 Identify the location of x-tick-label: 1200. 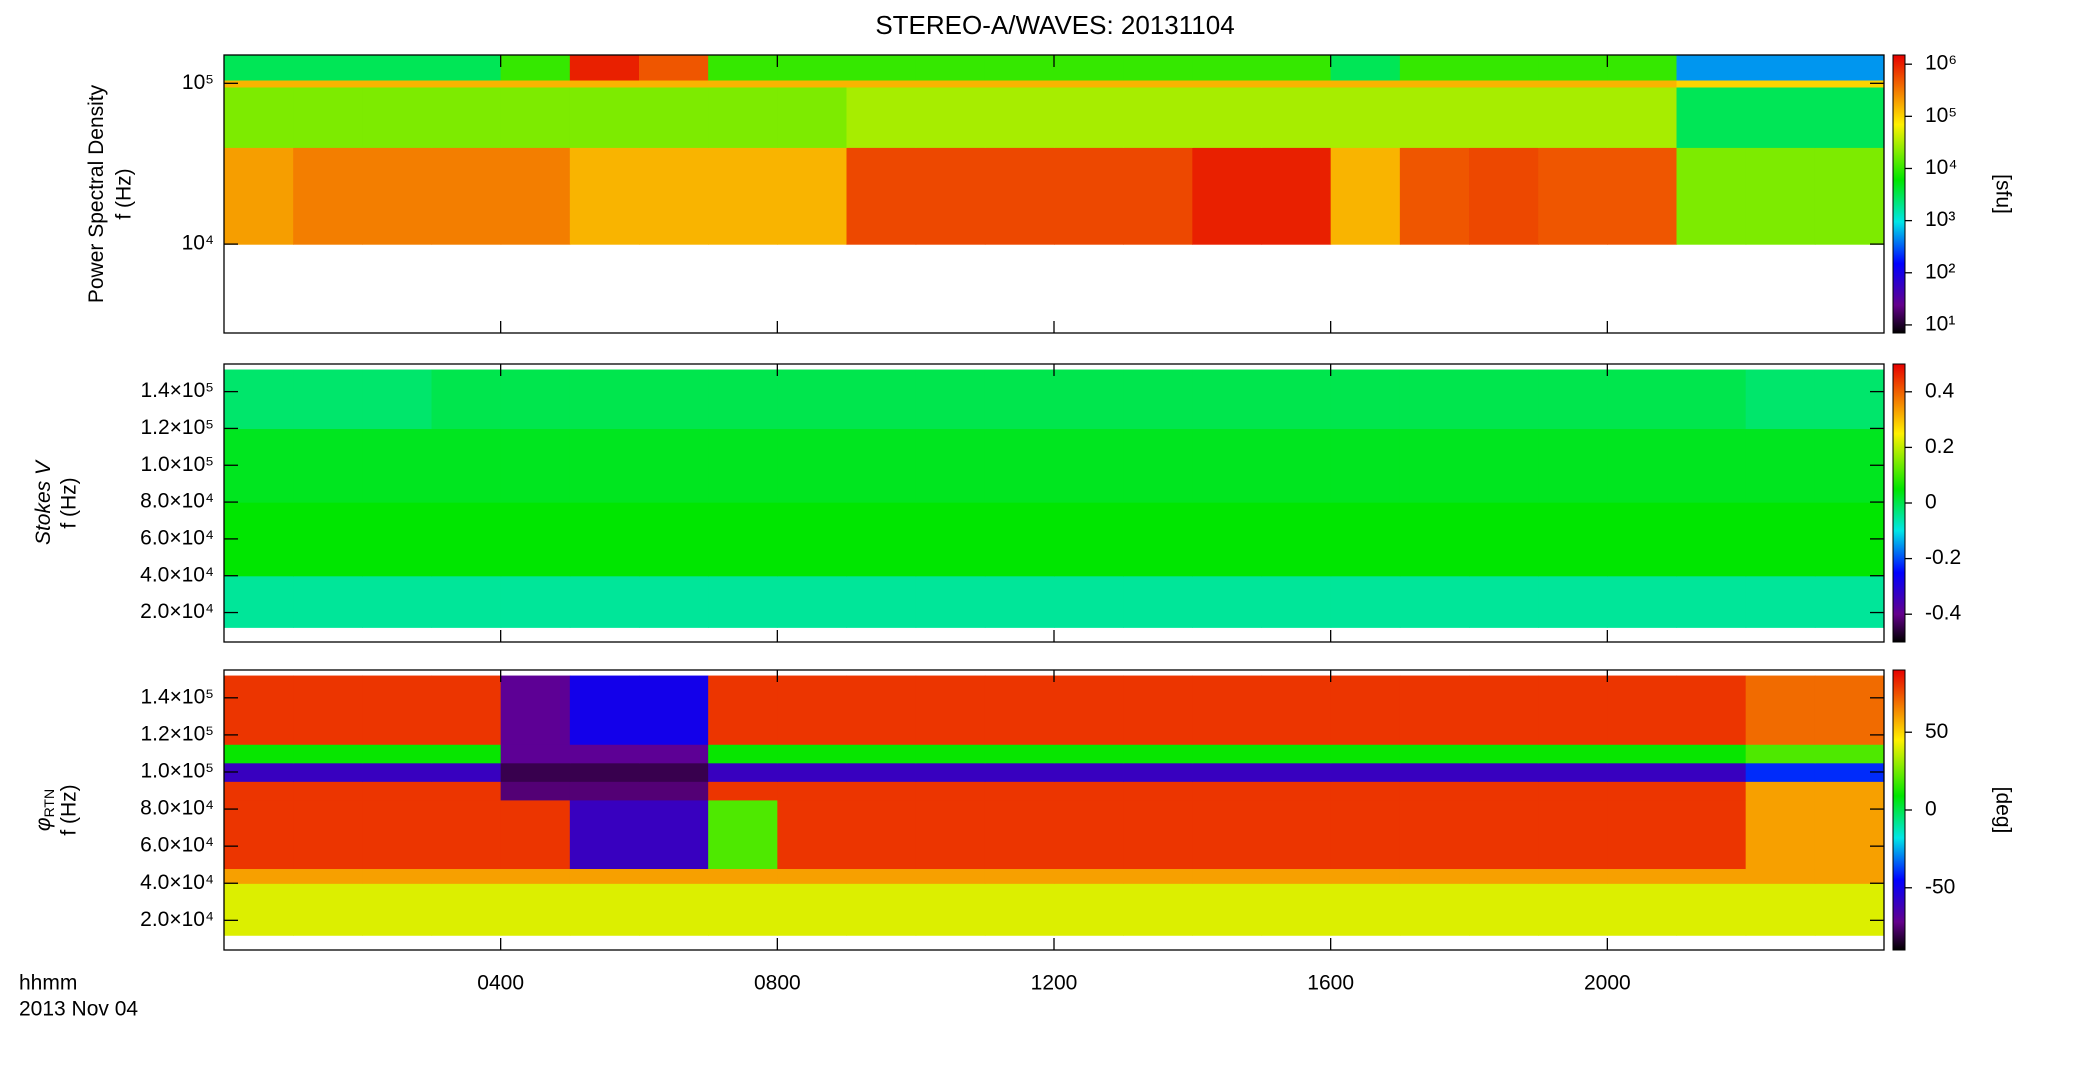
(1054, 983).